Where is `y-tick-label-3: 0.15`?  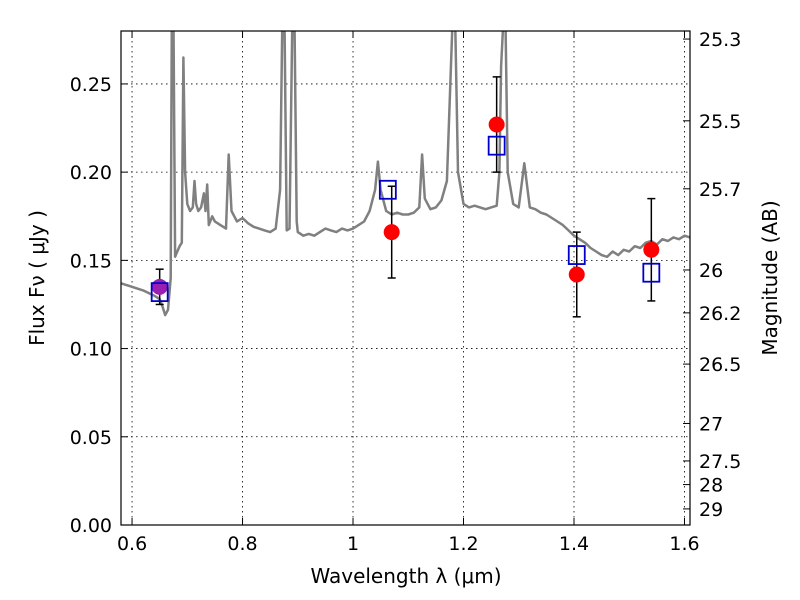 y-tick-label-3: 0.15 is located at coordinates (91, 261).